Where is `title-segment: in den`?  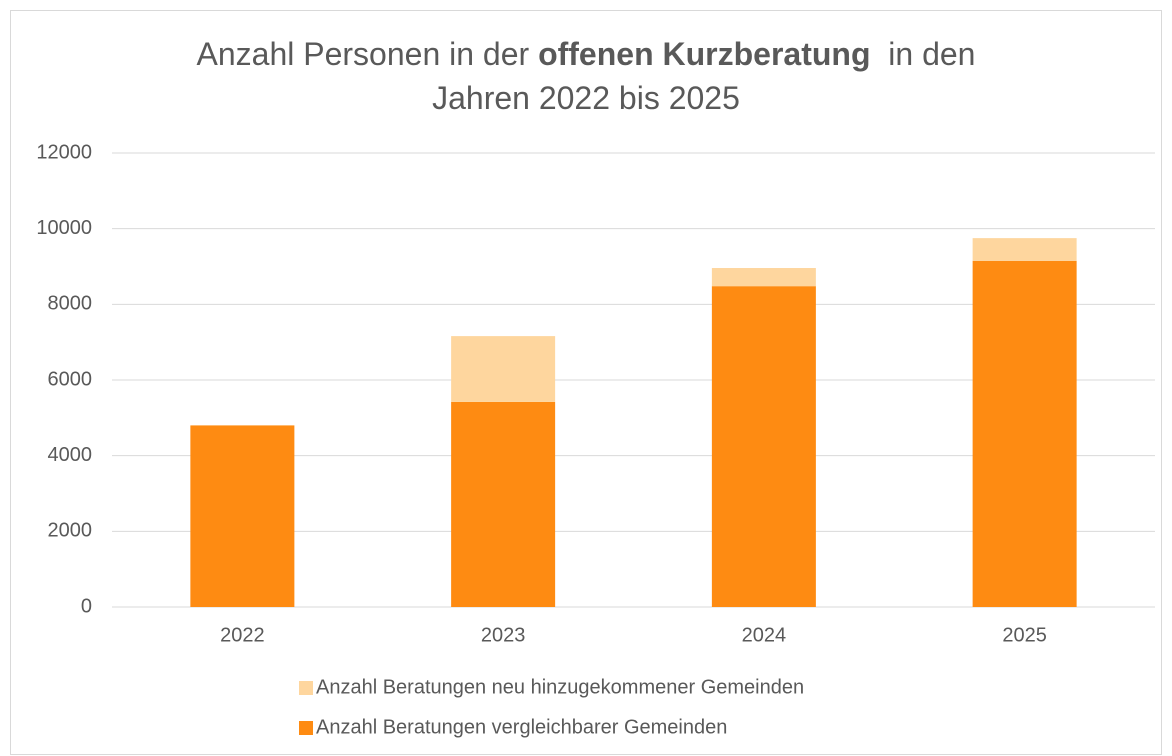 title-segment: in den is located at coordinates (923, 54).